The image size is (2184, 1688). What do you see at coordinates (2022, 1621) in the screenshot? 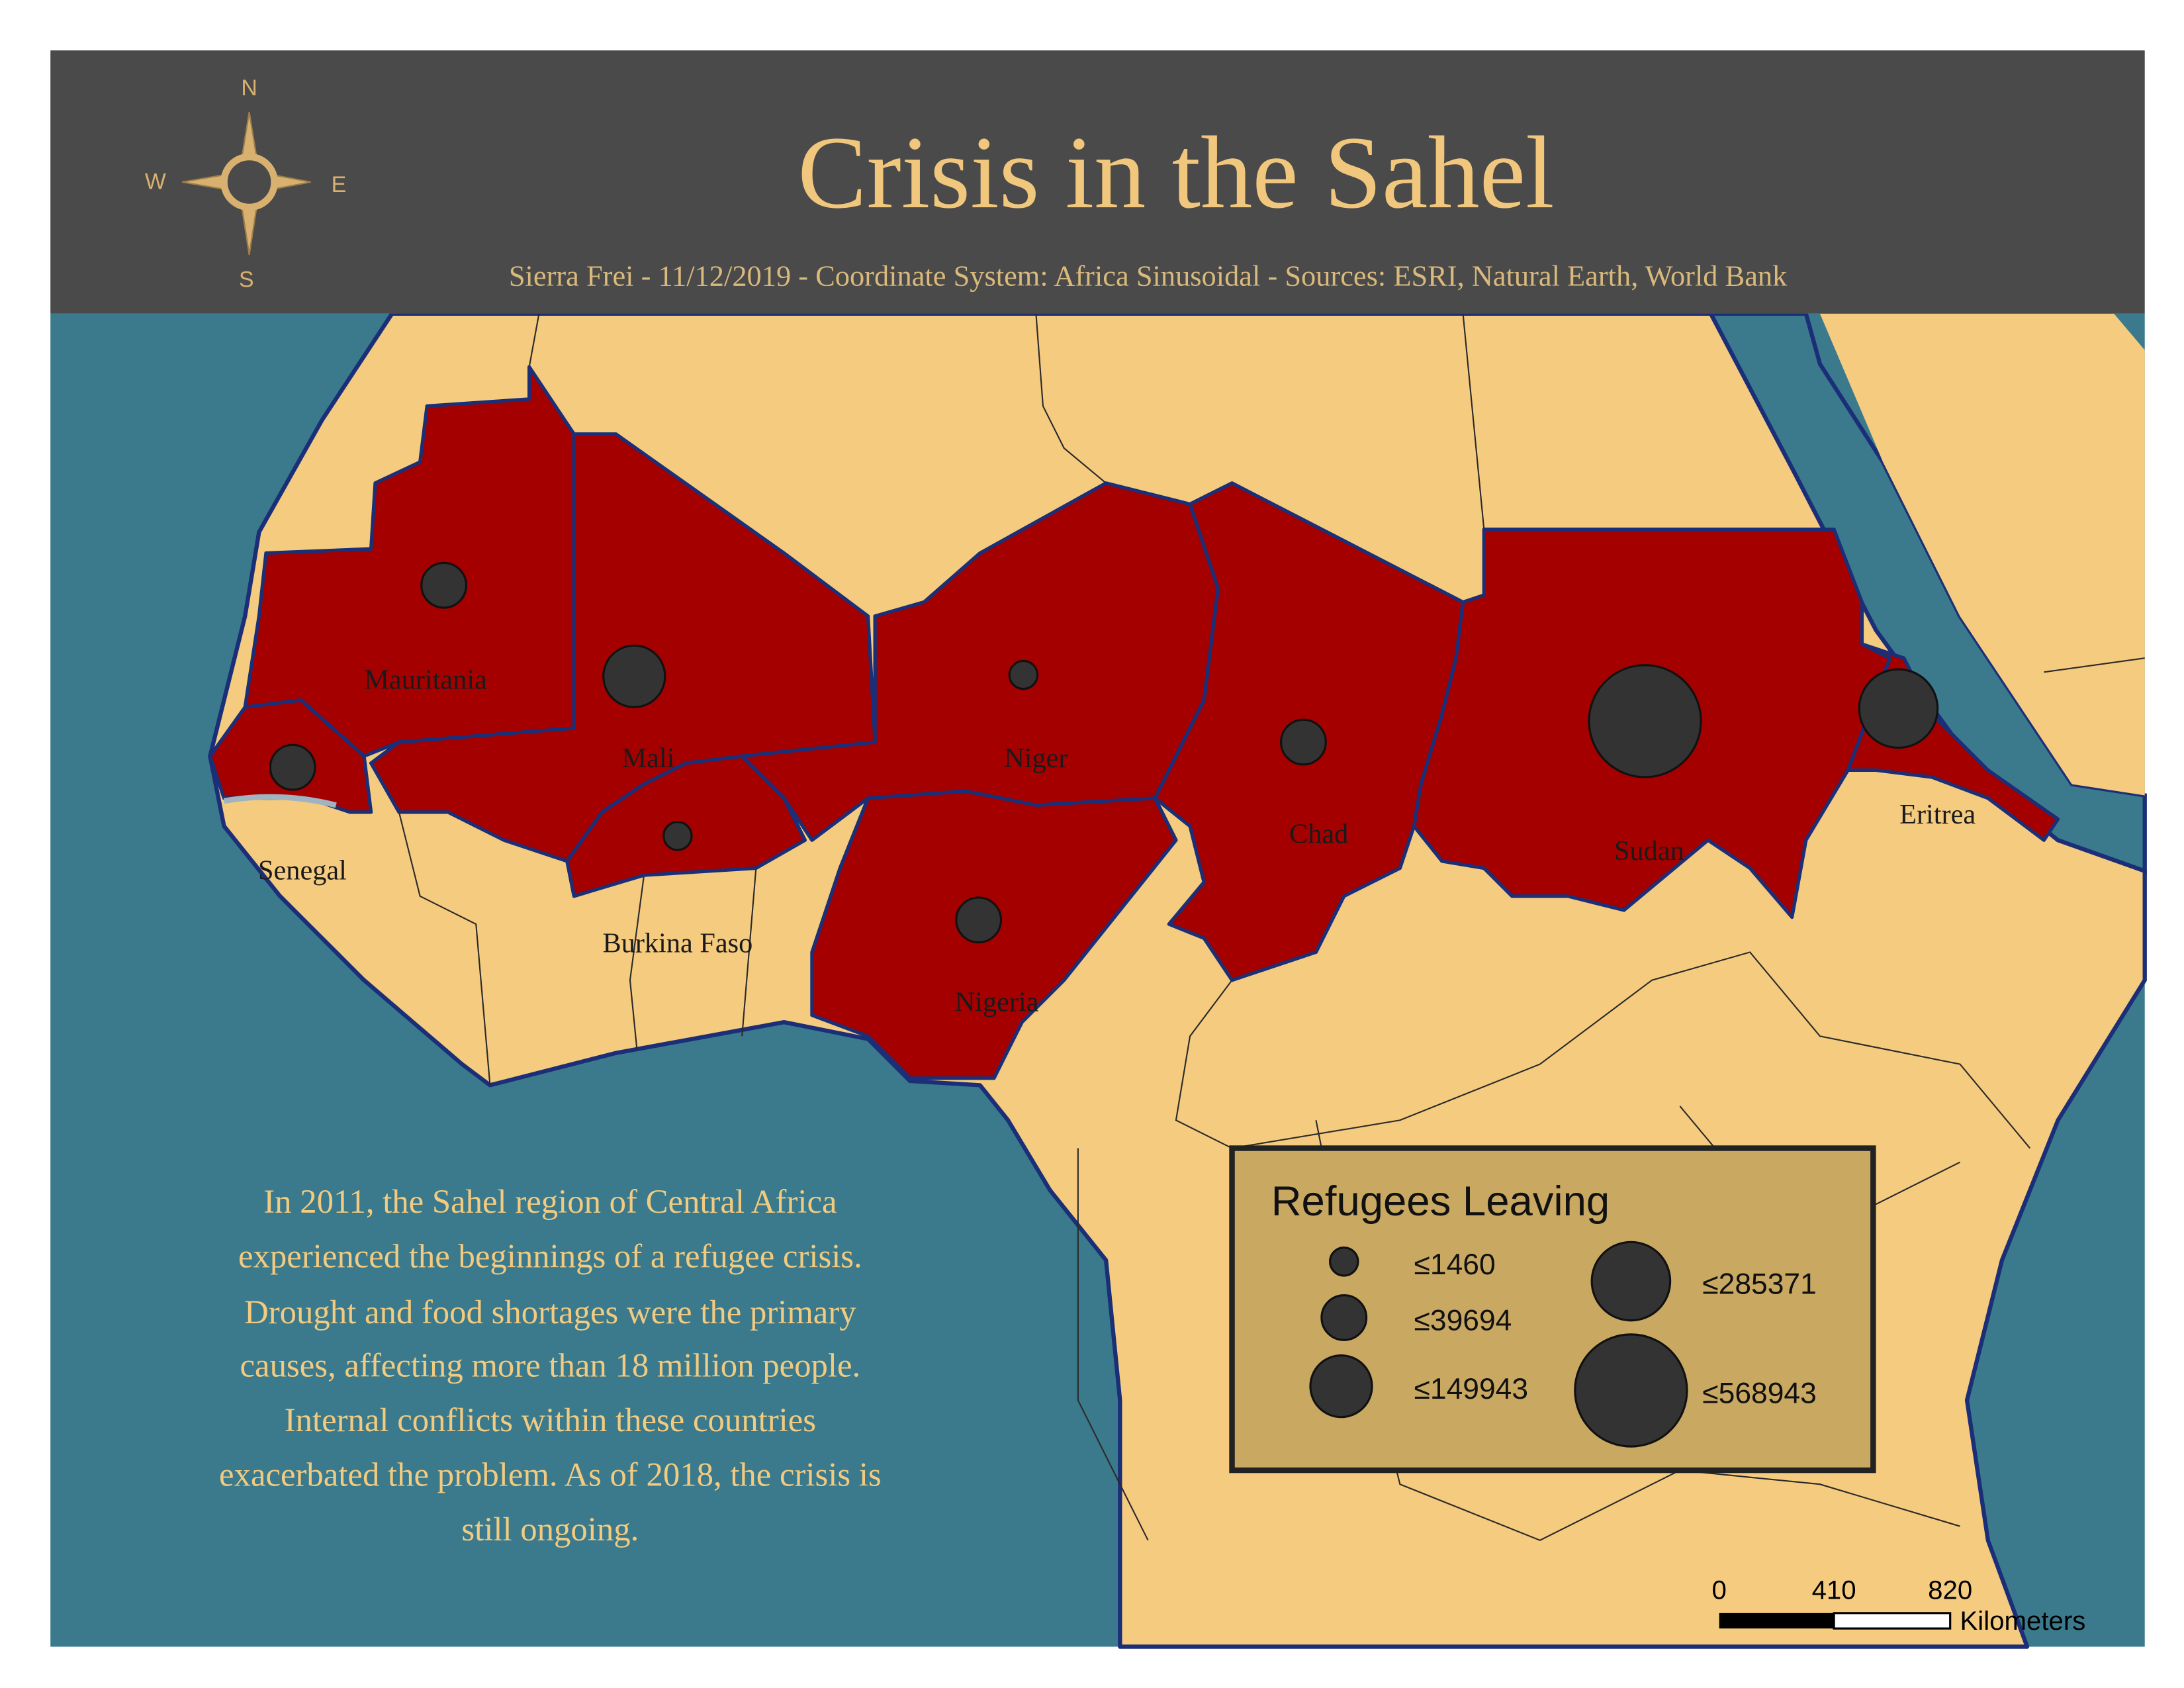
I see `scale-unit: Kilometers` at bounding box center [2022, 1621].